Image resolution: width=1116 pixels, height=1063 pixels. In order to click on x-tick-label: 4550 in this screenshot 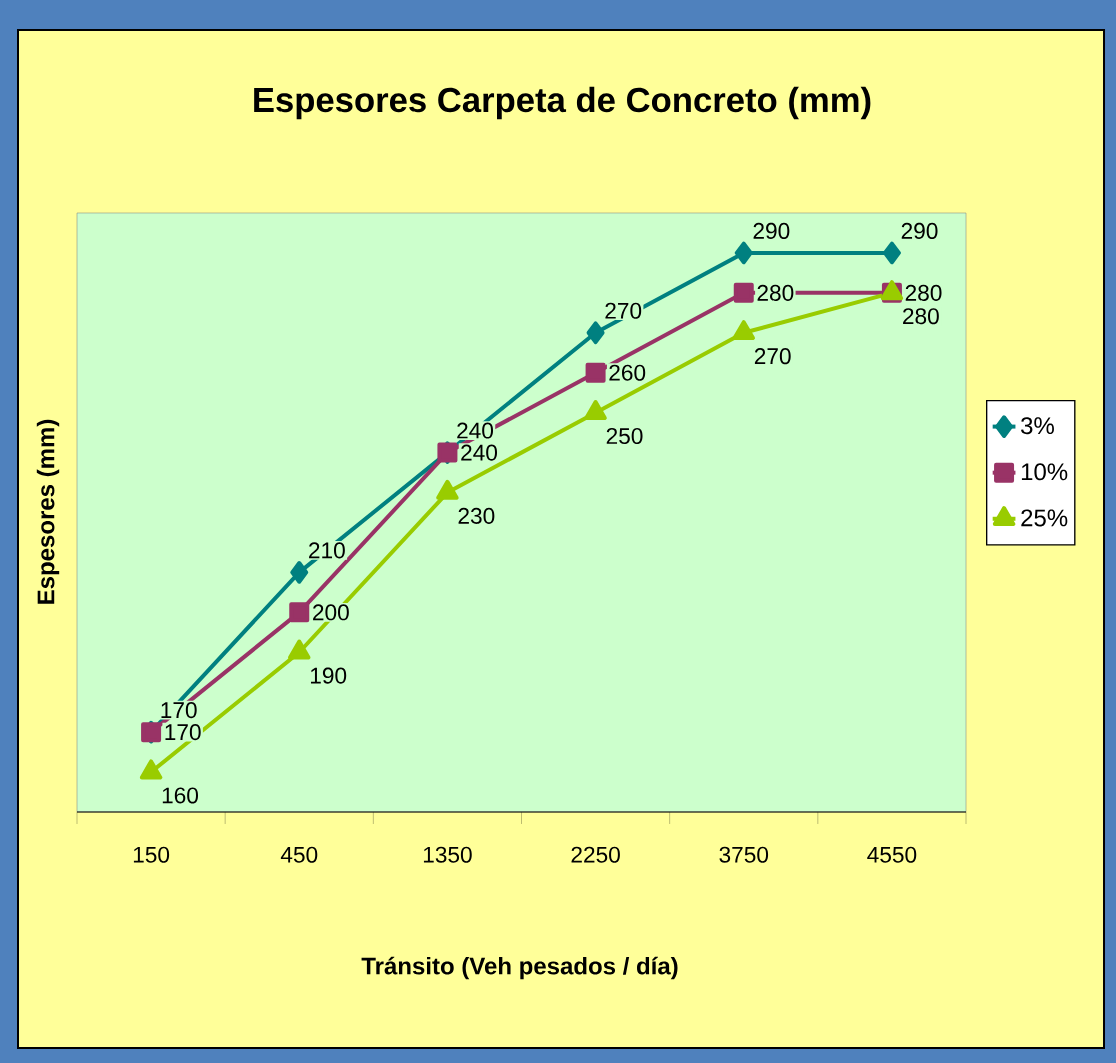, I will do `click(892, 854)`.